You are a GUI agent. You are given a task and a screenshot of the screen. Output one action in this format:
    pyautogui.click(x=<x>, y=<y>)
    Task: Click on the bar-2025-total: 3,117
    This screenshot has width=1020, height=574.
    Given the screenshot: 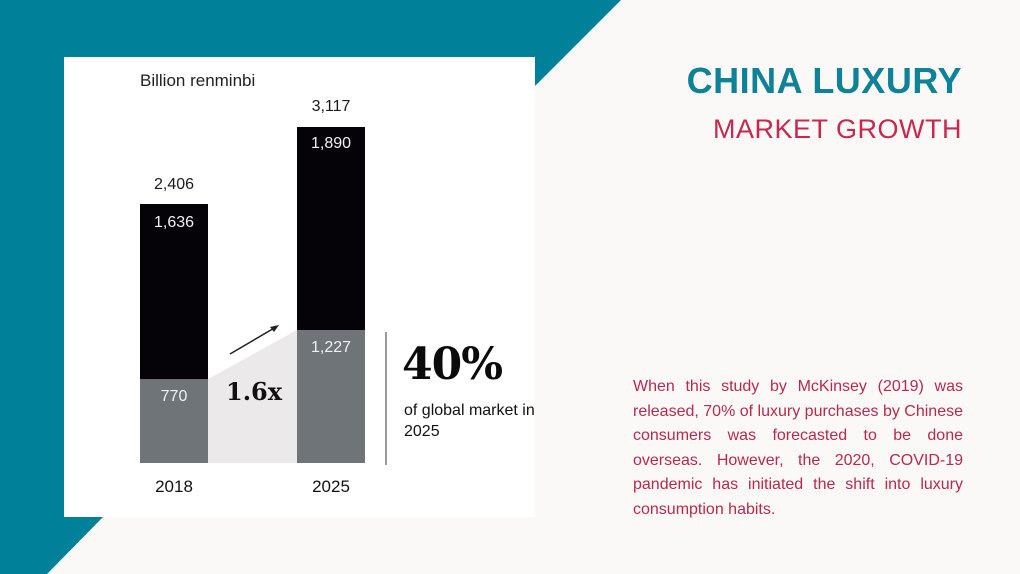 What is the action you would take?
    pyautogui.click(x=331, y=106)
    